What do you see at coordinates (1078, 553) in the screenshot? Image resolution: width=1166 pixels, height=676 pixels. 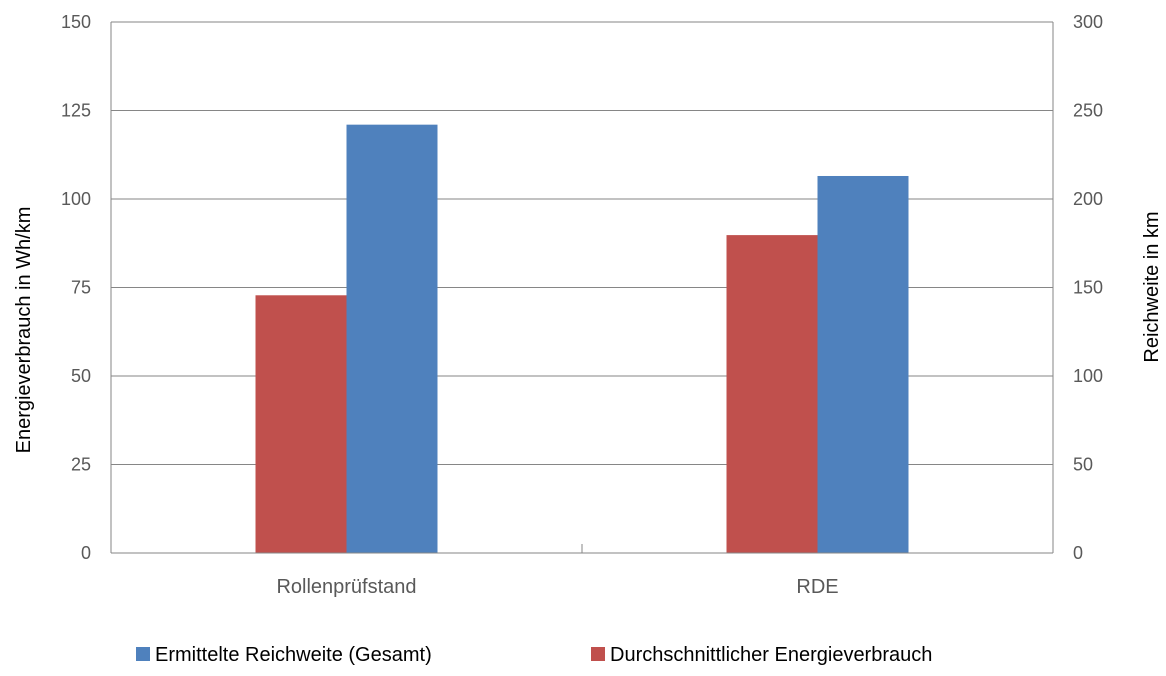 I see `right-tick-label: 0` at bounding box center [1078, 553].